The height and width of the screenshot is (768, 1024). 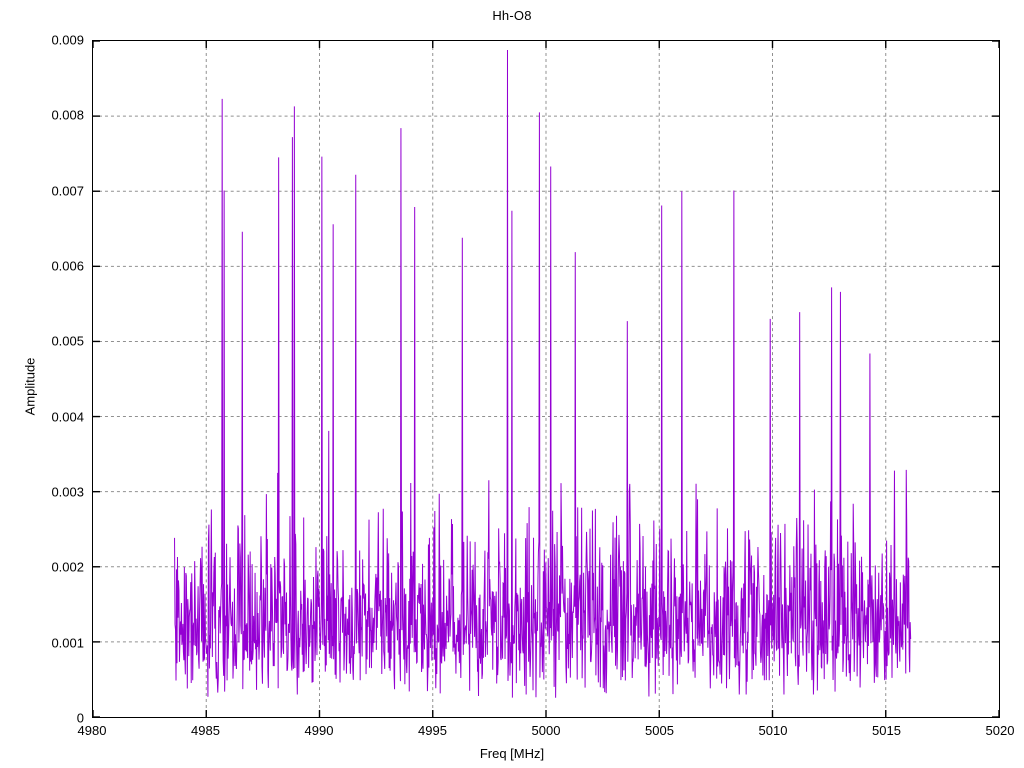 I want to click on x-axis-label: Freq [MHz], so click(x=512, y=753).